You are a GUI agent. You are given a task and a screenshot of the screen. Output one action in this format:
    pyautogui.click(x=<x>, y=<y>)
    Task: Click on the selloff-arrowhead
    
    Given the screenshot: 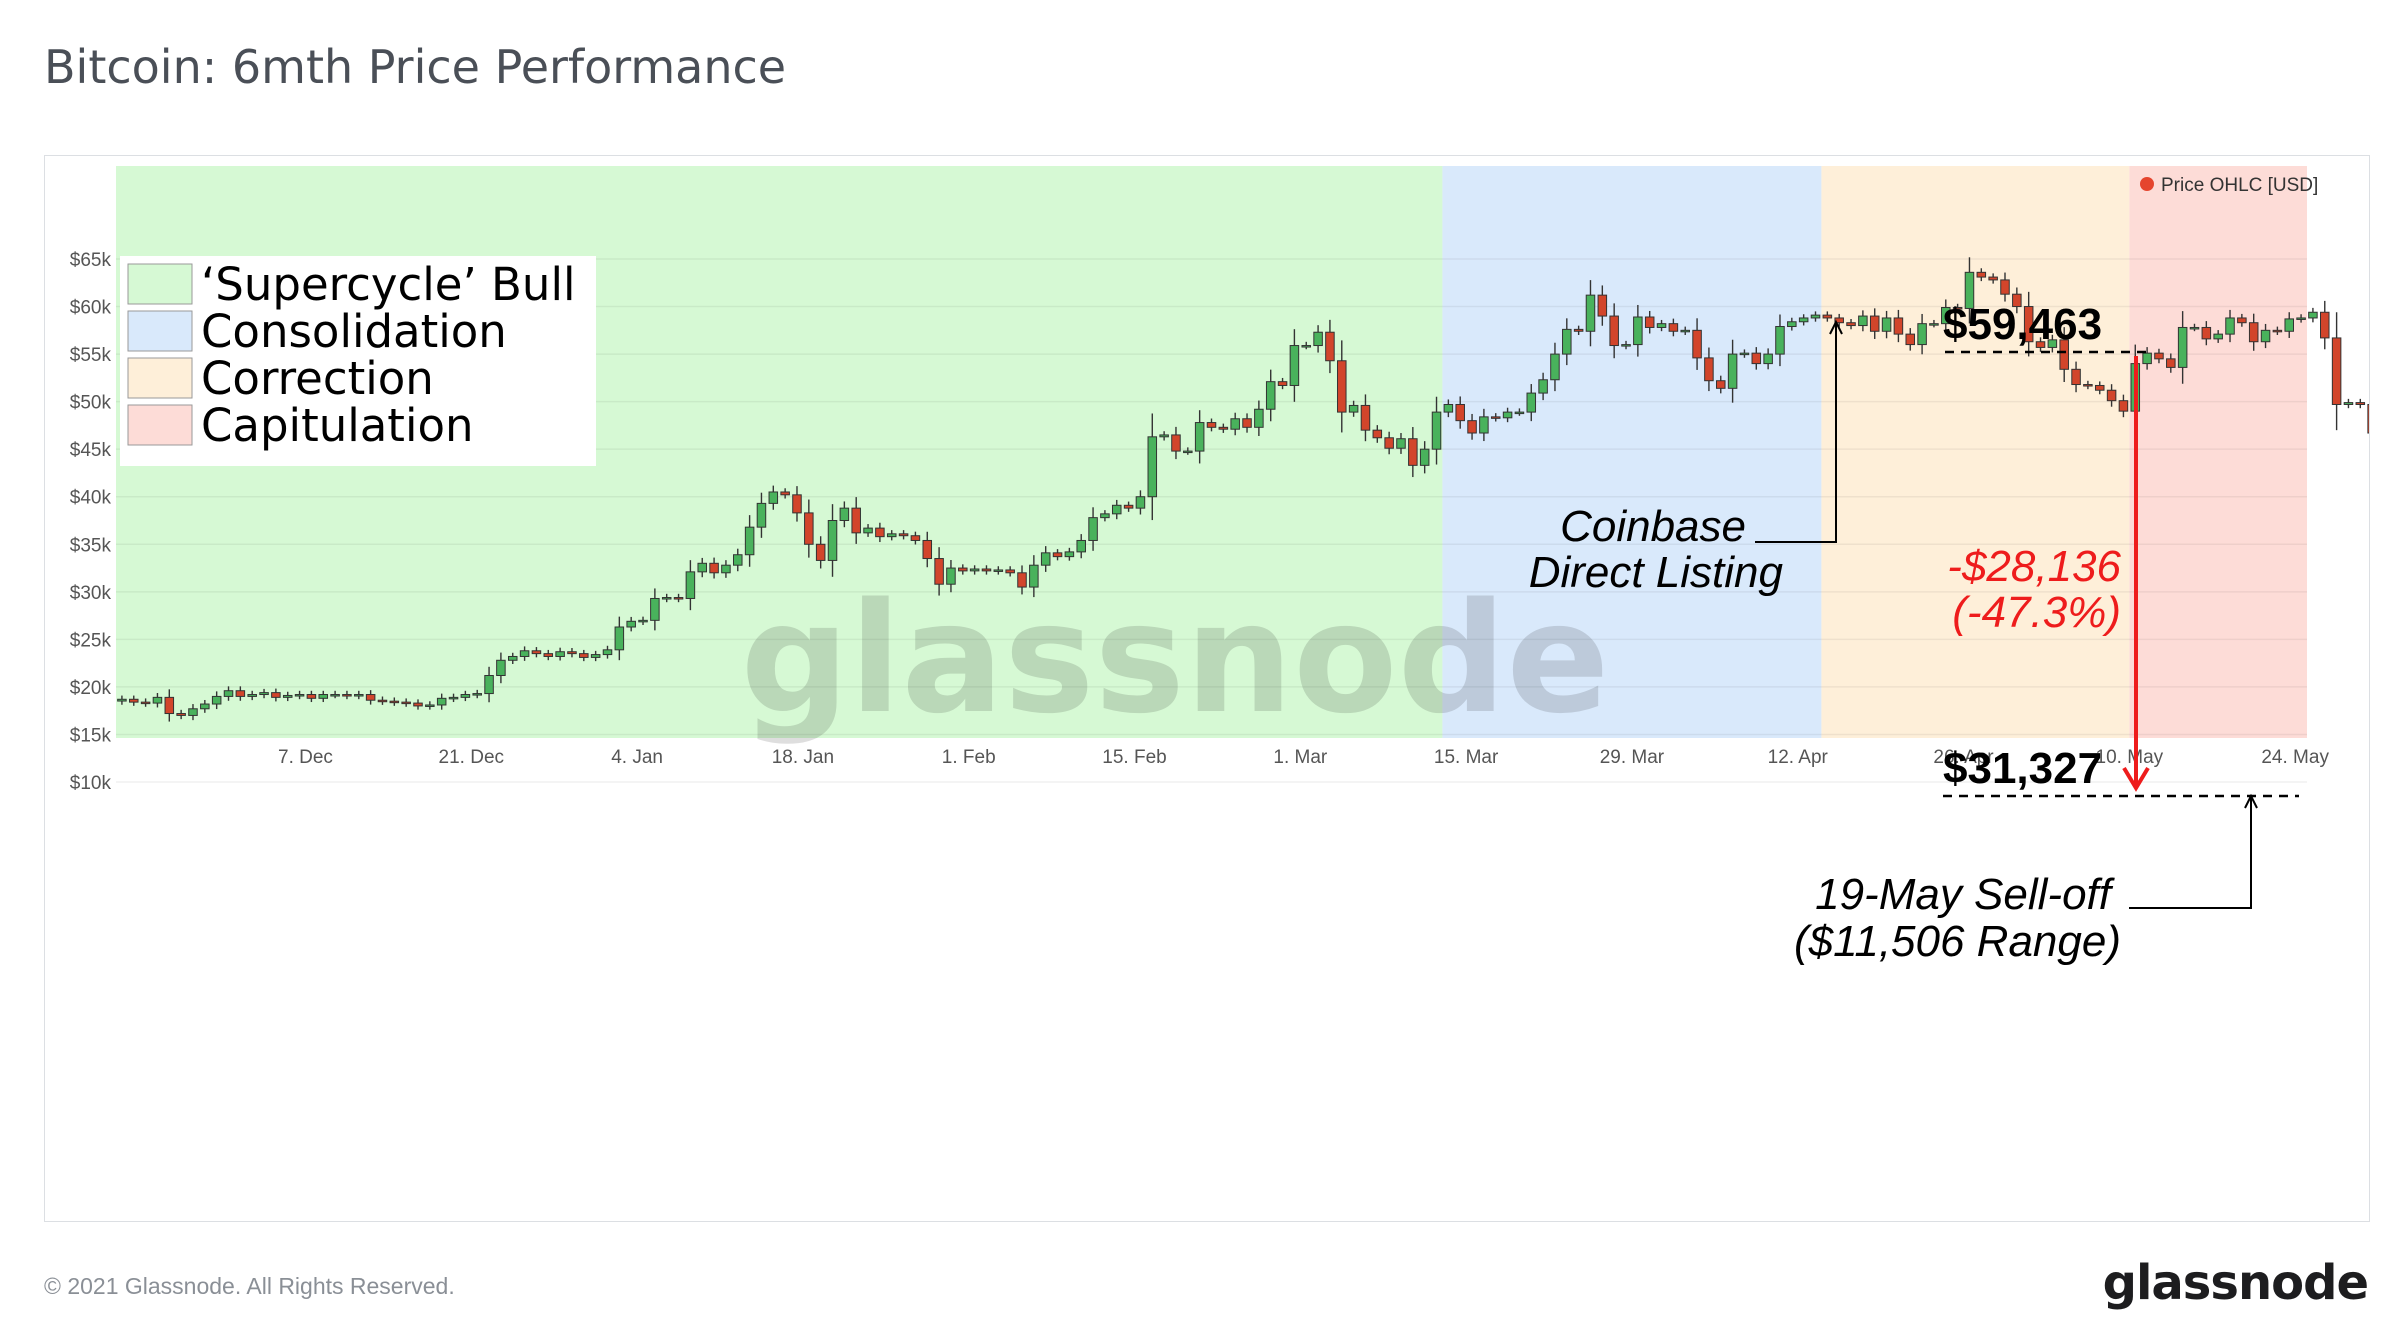 What is the action you would take?
    pyautogui.click(x=2251, y=801)
    